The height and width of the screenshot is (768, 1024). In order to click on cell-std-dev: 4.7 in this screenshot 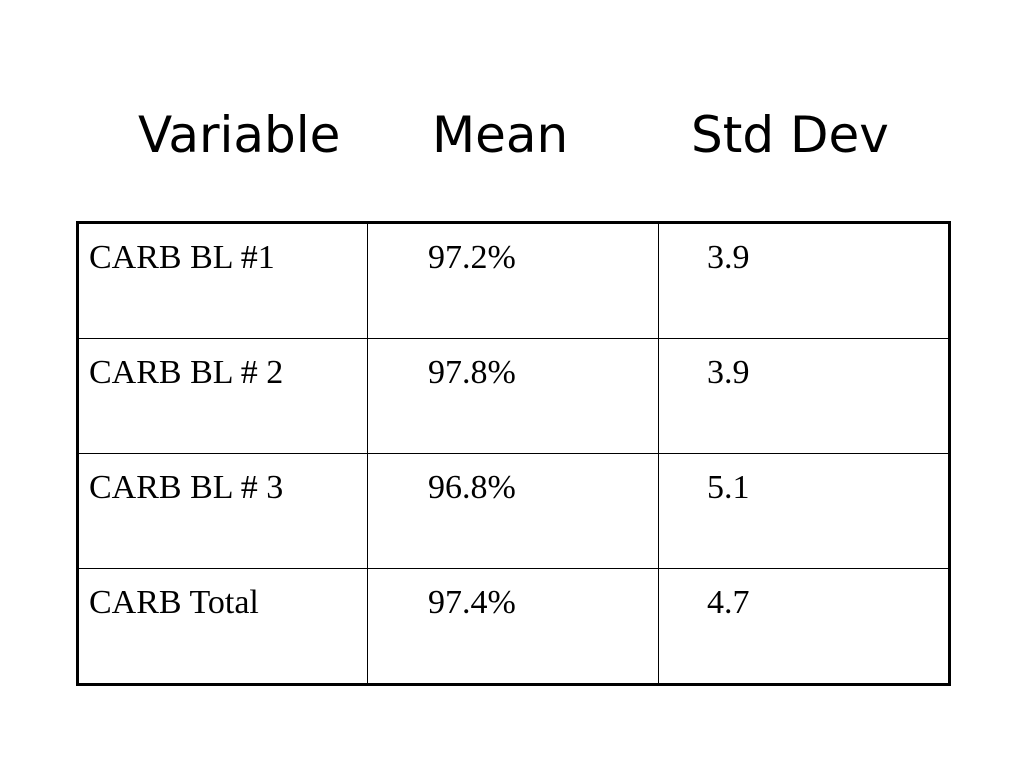, I will do `click(804, 626)`.